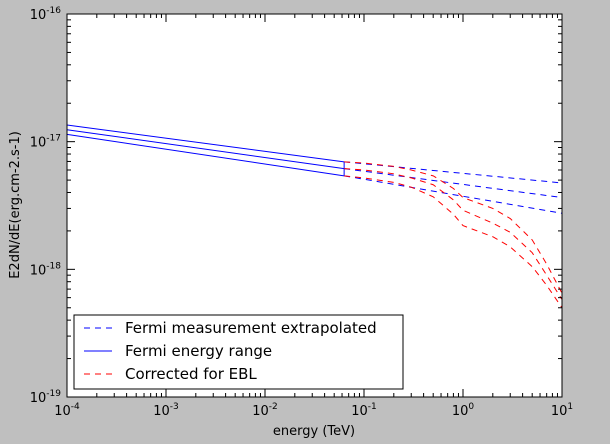 This screenshot has height=444, width=610. I want to click on x-tick-label-2: 10⁻², so click(265, 410).